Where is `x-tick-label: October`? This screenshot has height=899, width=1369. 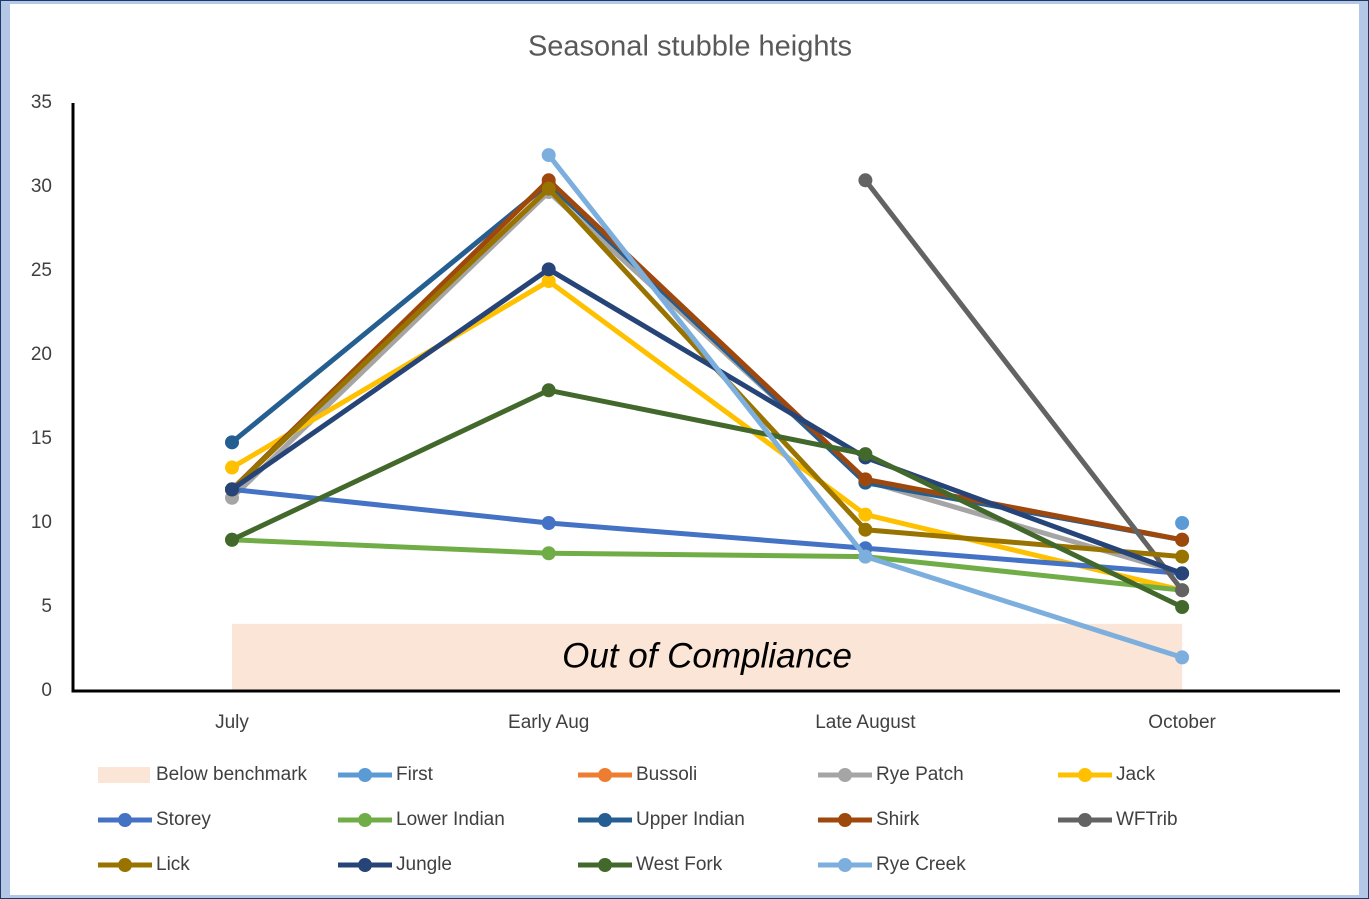
x-tick-label: October is located at coordinates (1182, 722).